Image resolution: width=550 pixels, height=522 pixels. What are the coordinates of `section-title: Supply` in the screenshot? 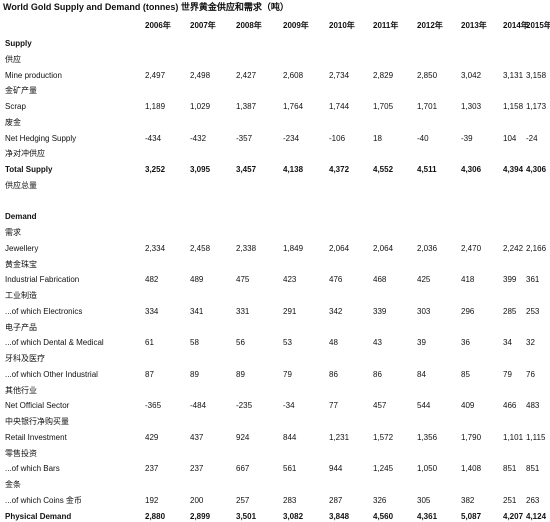 It's located at (18, 43).